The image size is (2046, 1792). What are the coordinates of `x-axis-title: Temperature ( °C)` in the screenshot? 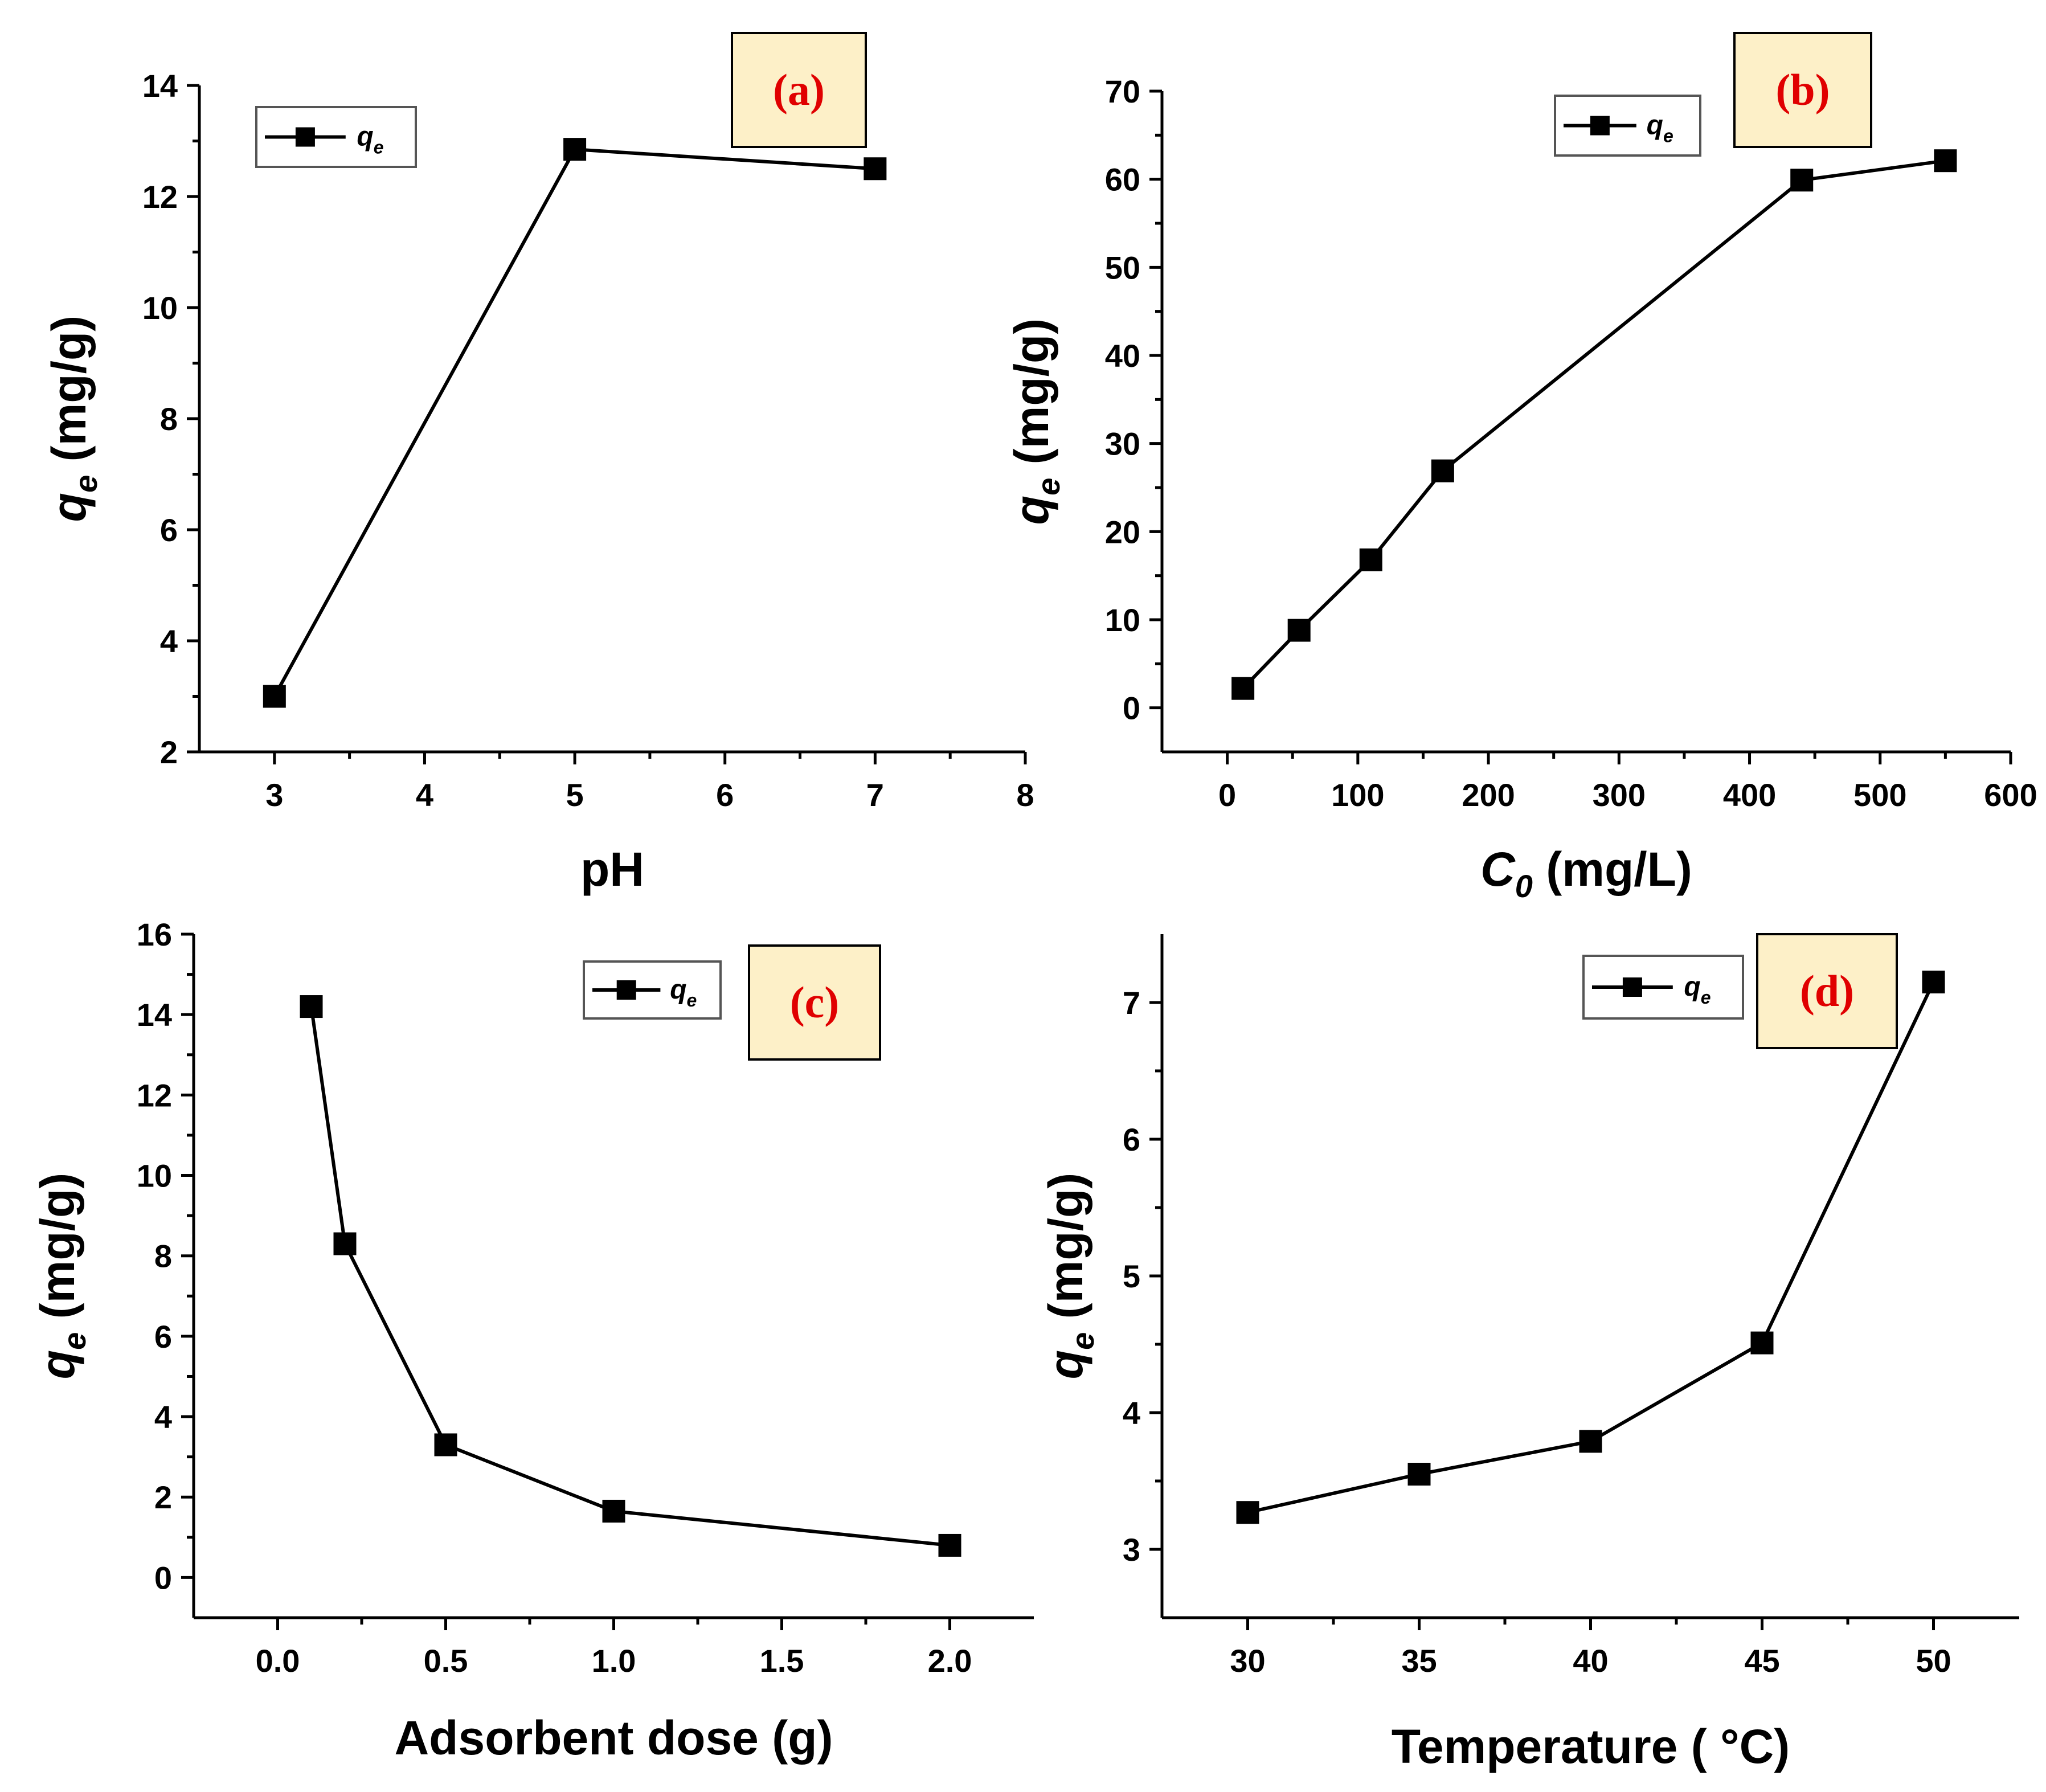 It's located at (1591, 1747).